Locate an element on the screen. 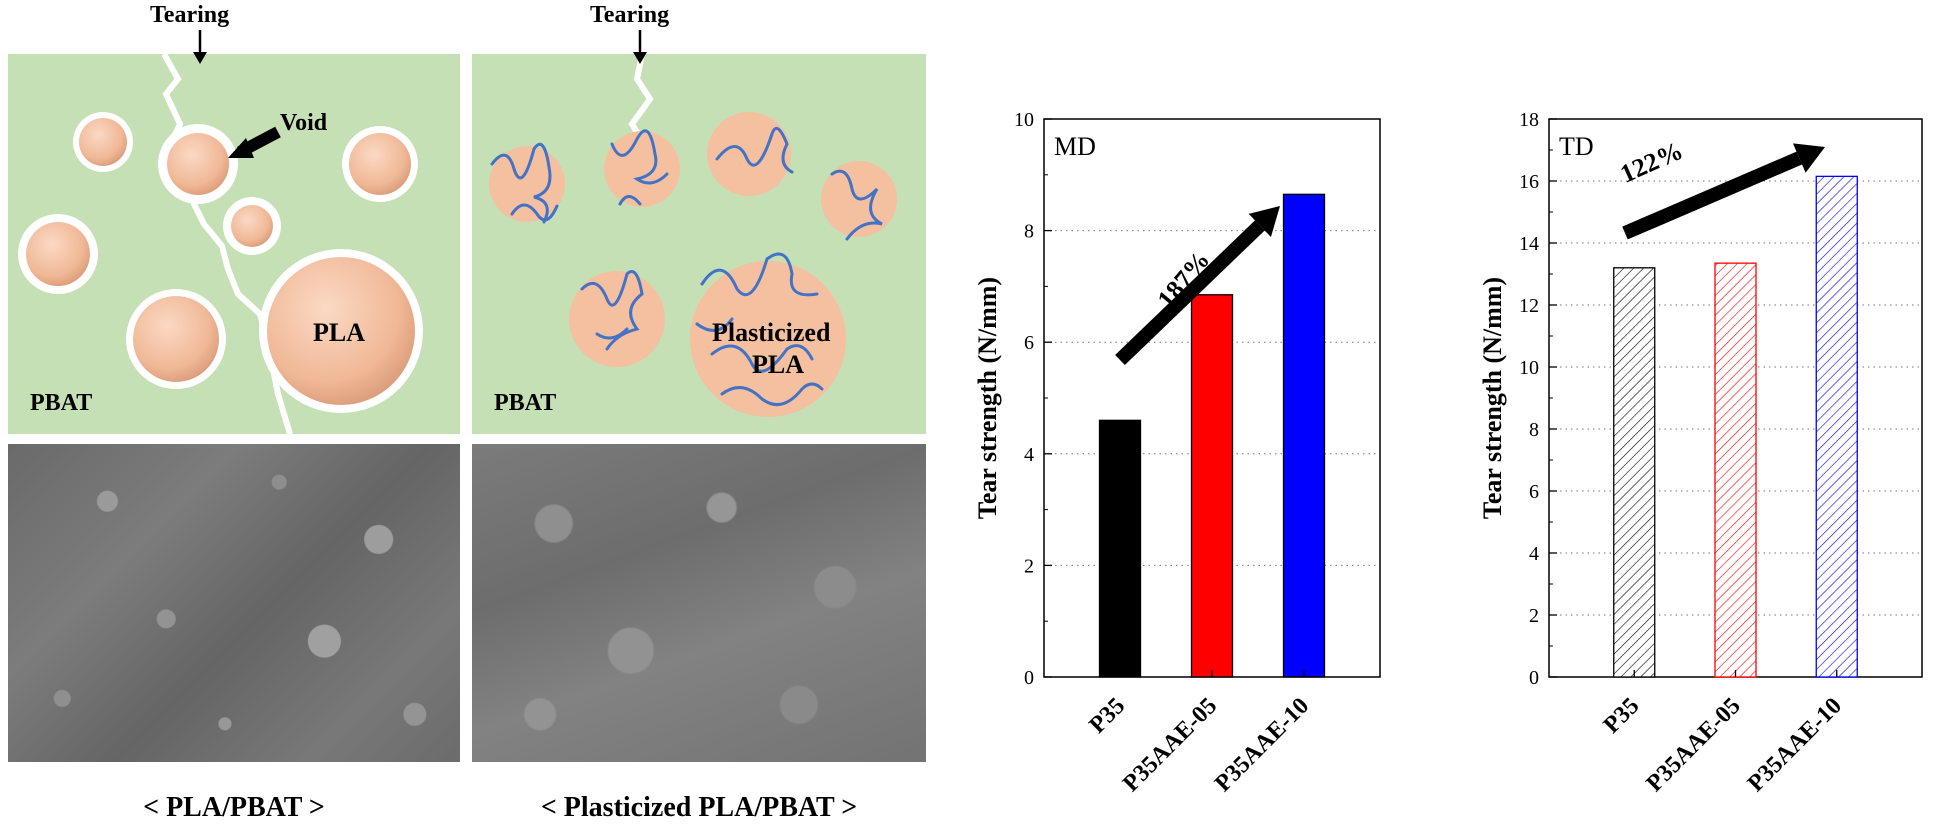 The image size is (1955, 833). plasticized-pla-label-1: Plasticized is located at coordinates (771, 332).